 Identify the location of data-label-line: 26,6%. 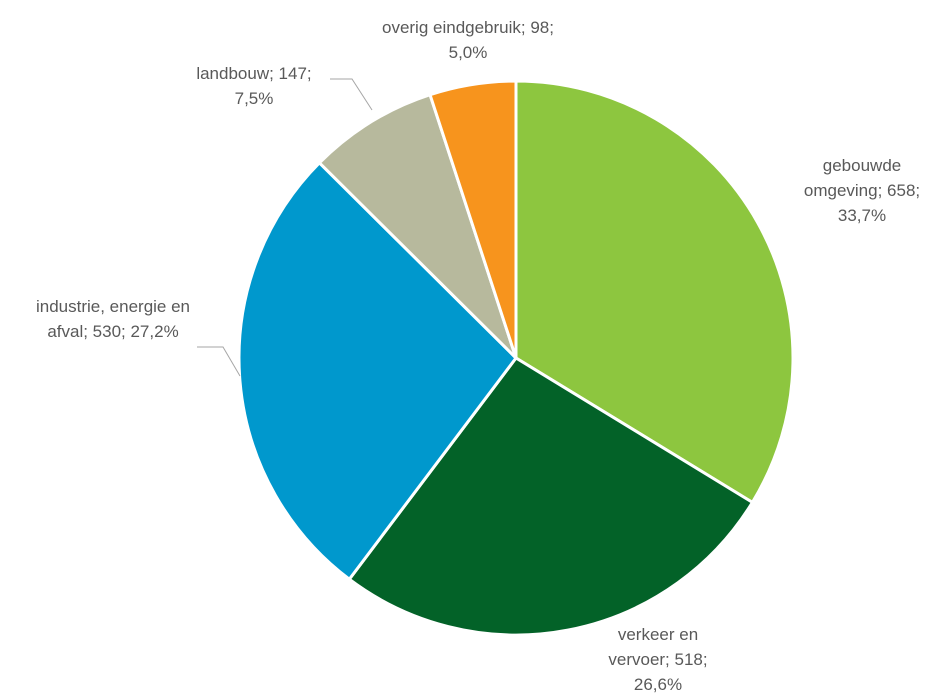
(658, 684).